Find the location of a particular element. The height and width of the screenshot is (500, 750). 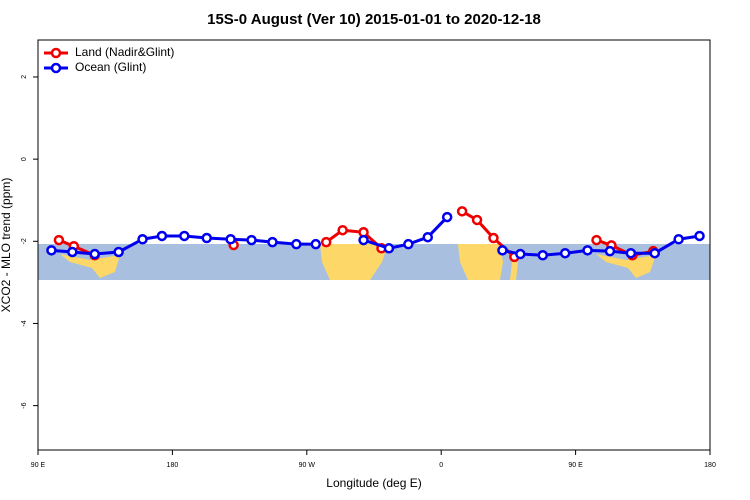

x-tick-label: 0 is located at coordinates (441, 465).